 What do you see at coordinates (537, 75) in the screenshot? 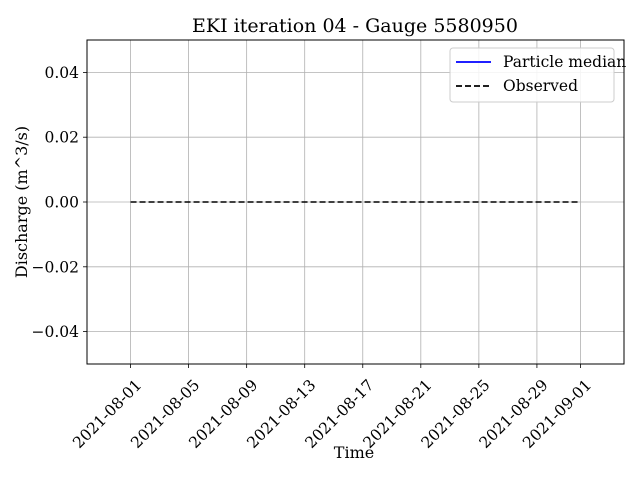
I see `legend: Particle median Observed` at bounding box center [537, 75].